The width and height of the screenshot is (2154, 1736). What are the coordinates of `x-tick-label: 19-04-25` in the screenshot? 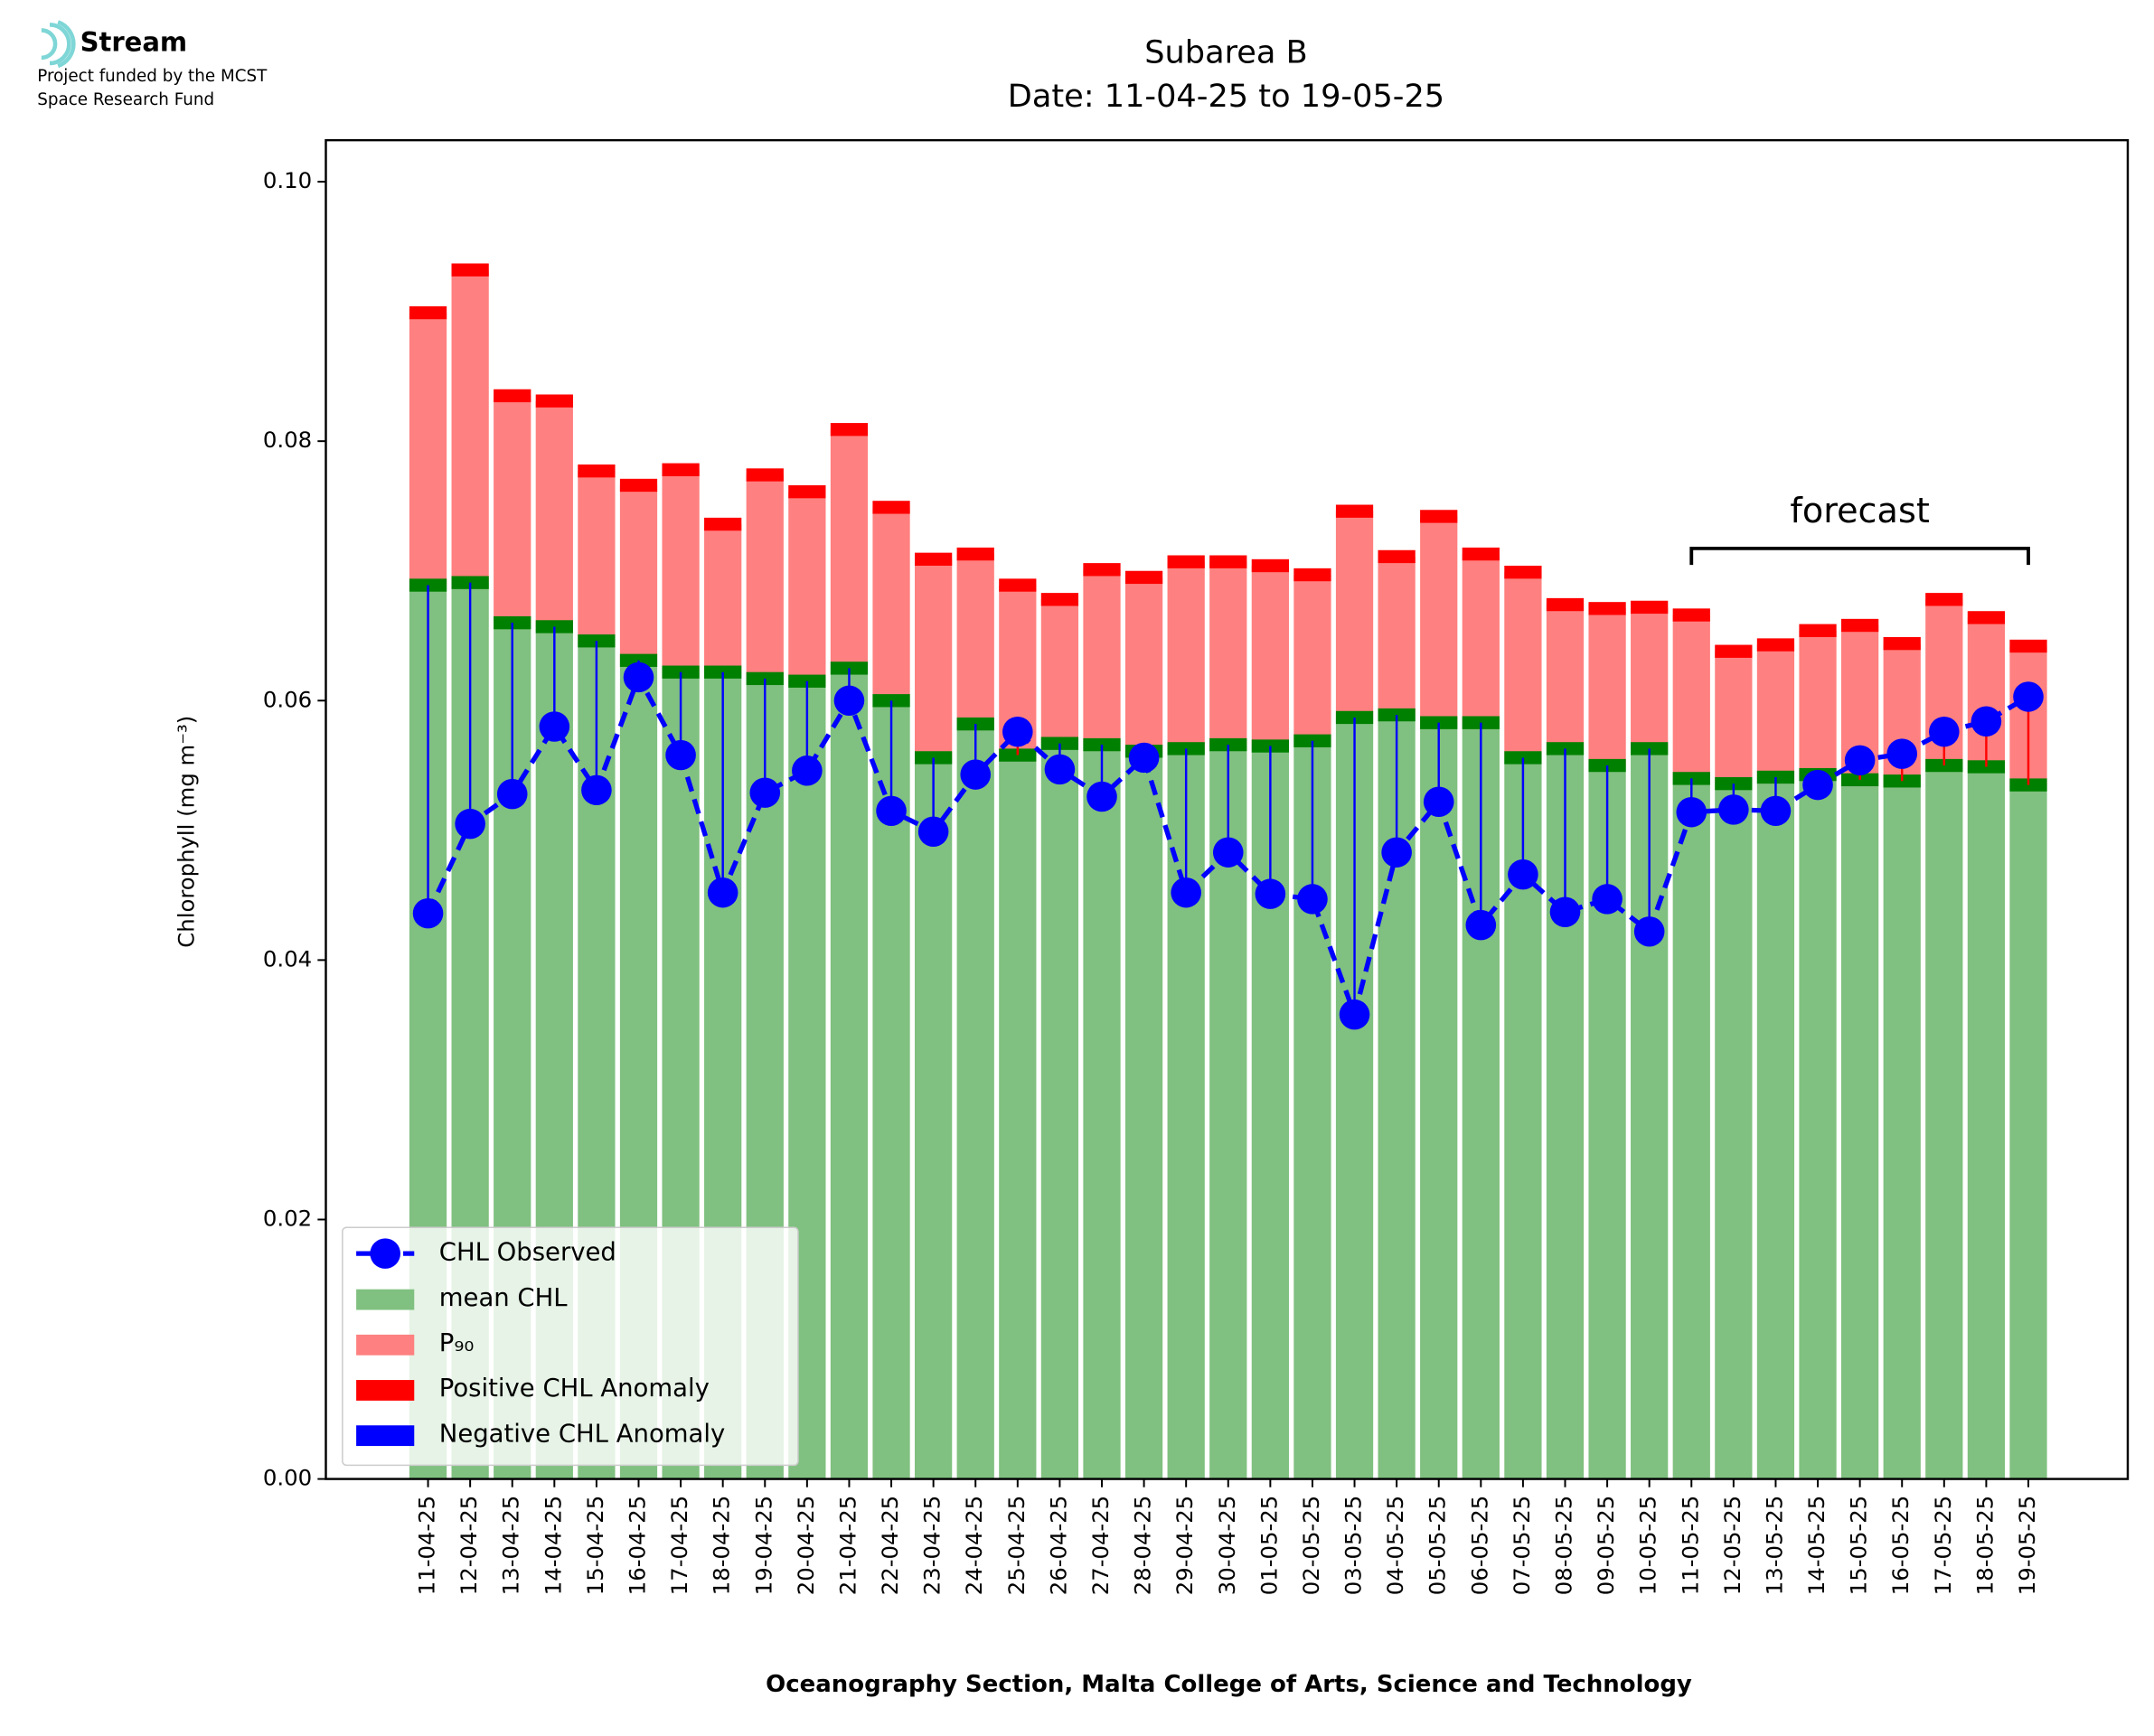 It's located at (763, 1546).